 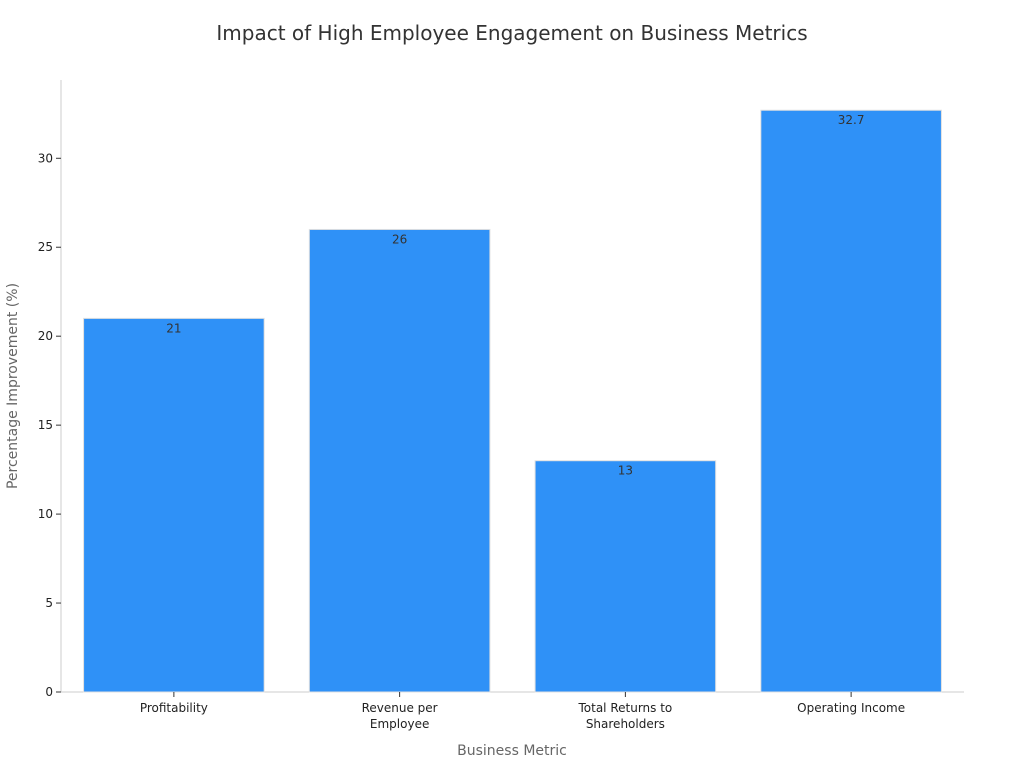 I want to click on x-tick-label-line: Profitability, so click(x=174, y=708).